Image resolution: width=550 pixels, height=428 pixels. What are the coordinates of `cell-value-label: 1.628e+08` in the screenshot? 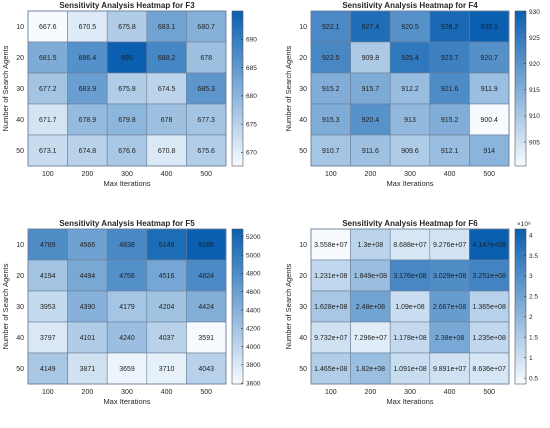 It's located at (330, 307).